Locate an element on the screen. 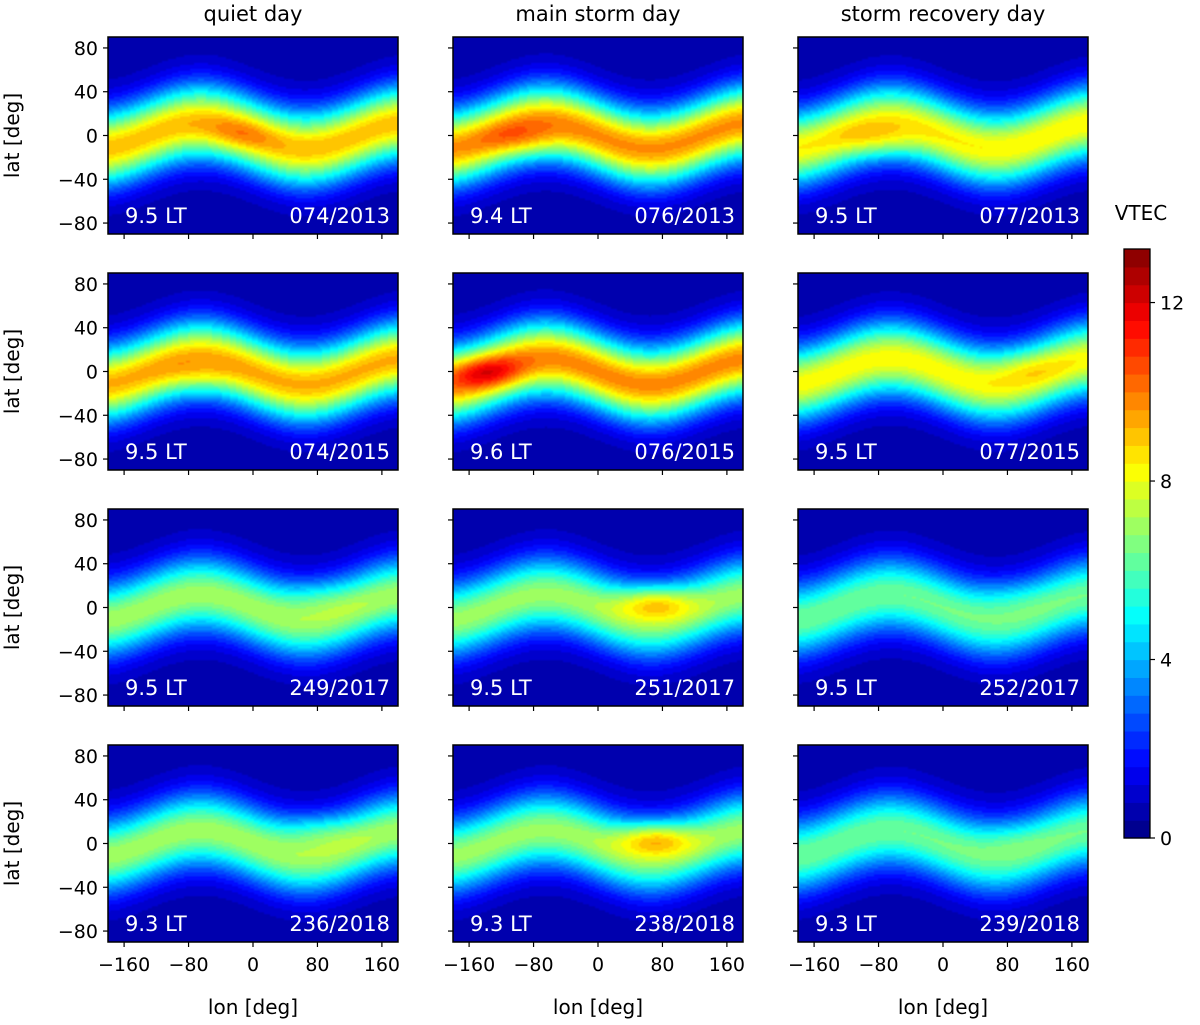  heatmap-panel: 9.5 LT 074/2013 80 40 0 −40 −80 lat [deg] is located at coordinates (199, 137).